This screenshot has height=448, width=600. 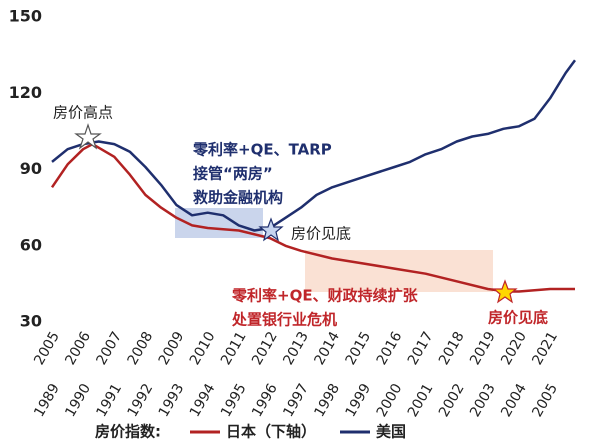 I want to click on x2-tick-label: 1996, so click(x=265, y=400).